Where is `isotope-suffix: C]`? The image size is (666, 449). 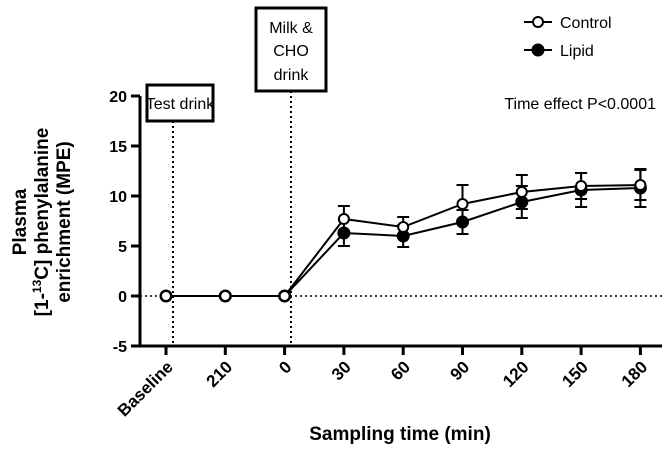 isotope-suffix: C] is located at coordinates (42, 270).